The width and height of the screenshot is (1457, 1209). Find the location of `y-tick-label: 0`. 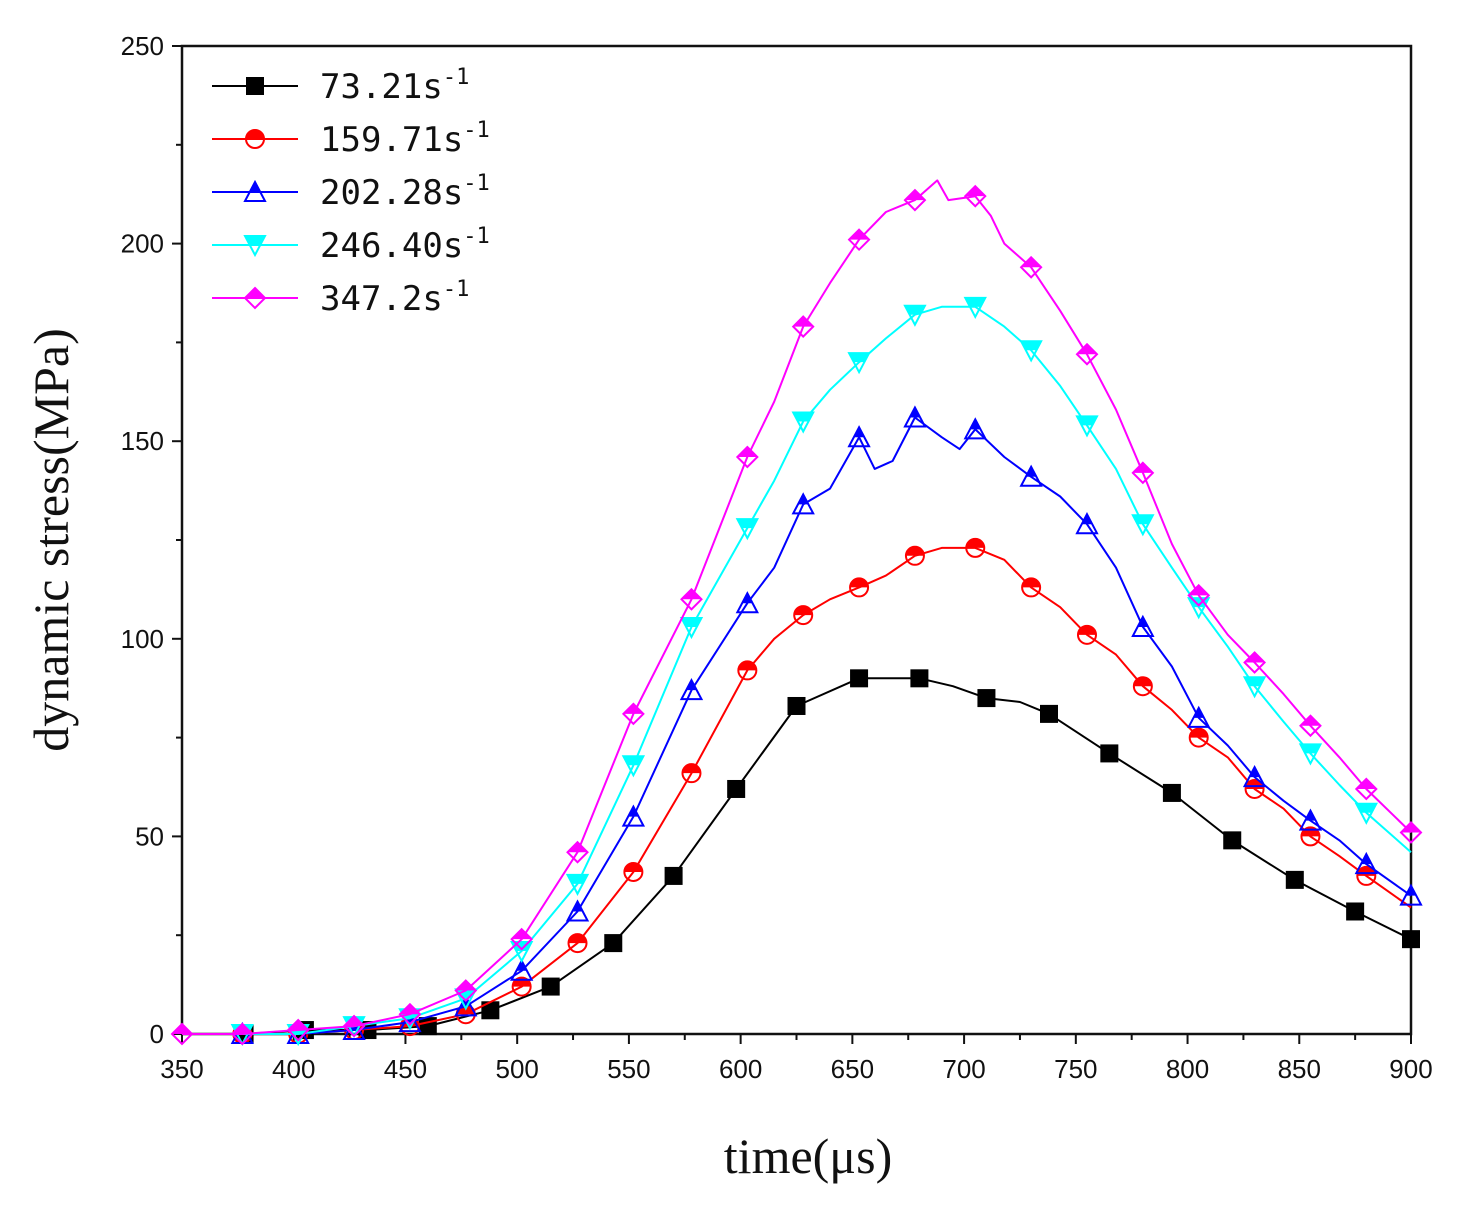

y-tick-label: 0 is located at coordinates (157, 1034).